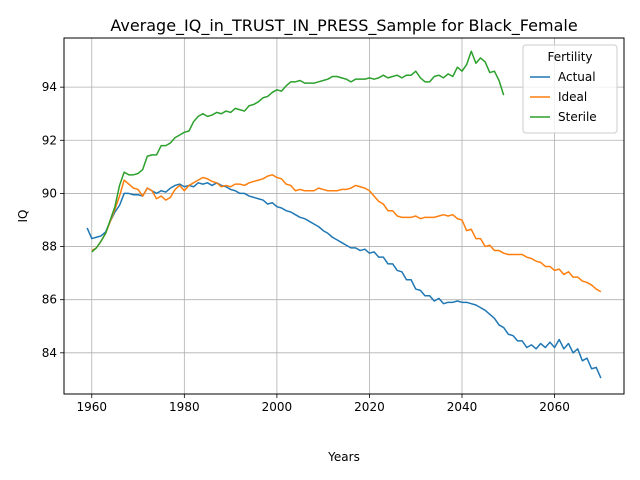 The height and width of the screenshot is (480, 640). What do you see at coordinates (49, 353) in the screenshot?
I see `y-tick-label: 84` at bounding box center [49, 353].